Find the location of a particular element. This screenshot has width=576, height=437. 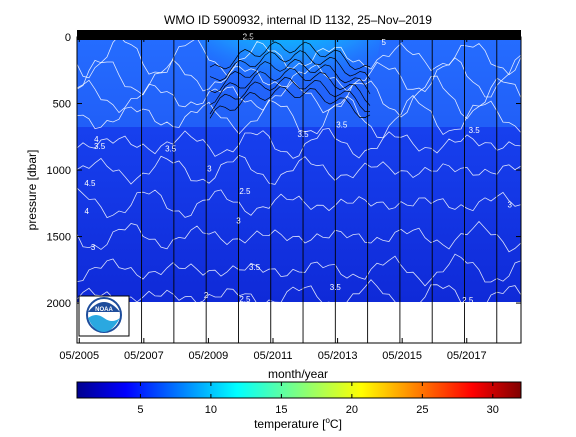

y-tick-label: 500 is located at coordinates (62, 105).